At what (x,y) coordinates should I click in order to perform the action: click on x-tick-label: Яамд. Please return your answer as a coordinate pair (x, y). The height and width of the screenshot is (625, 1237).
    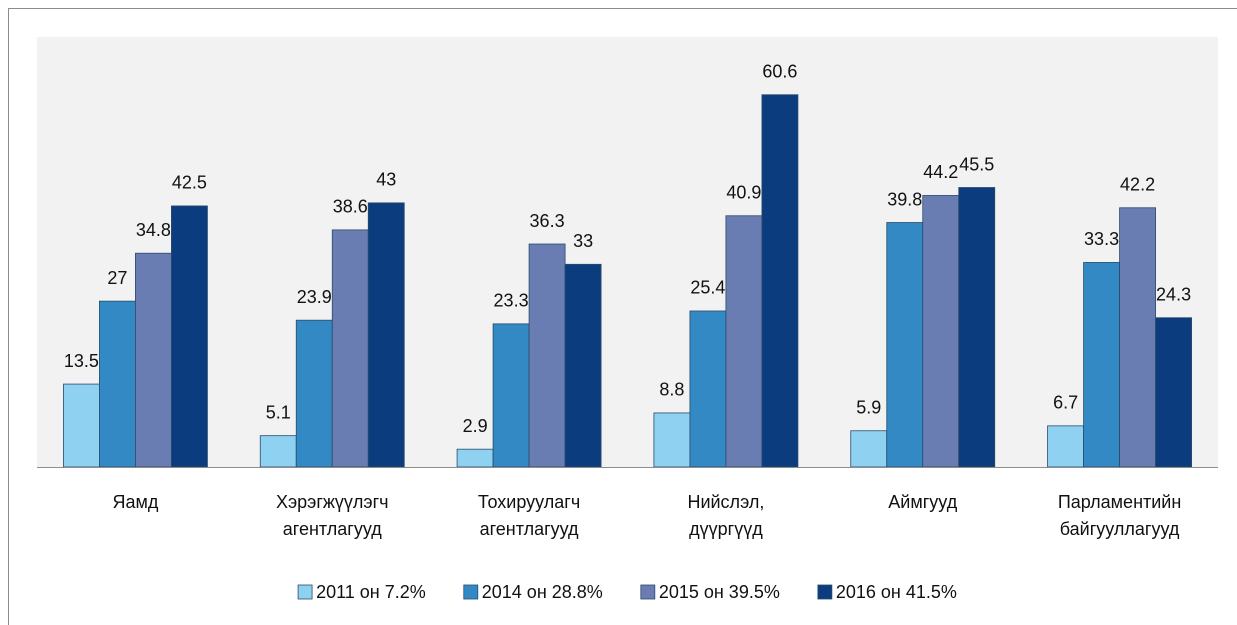
    Looking at the image, I should click on (135, 502).